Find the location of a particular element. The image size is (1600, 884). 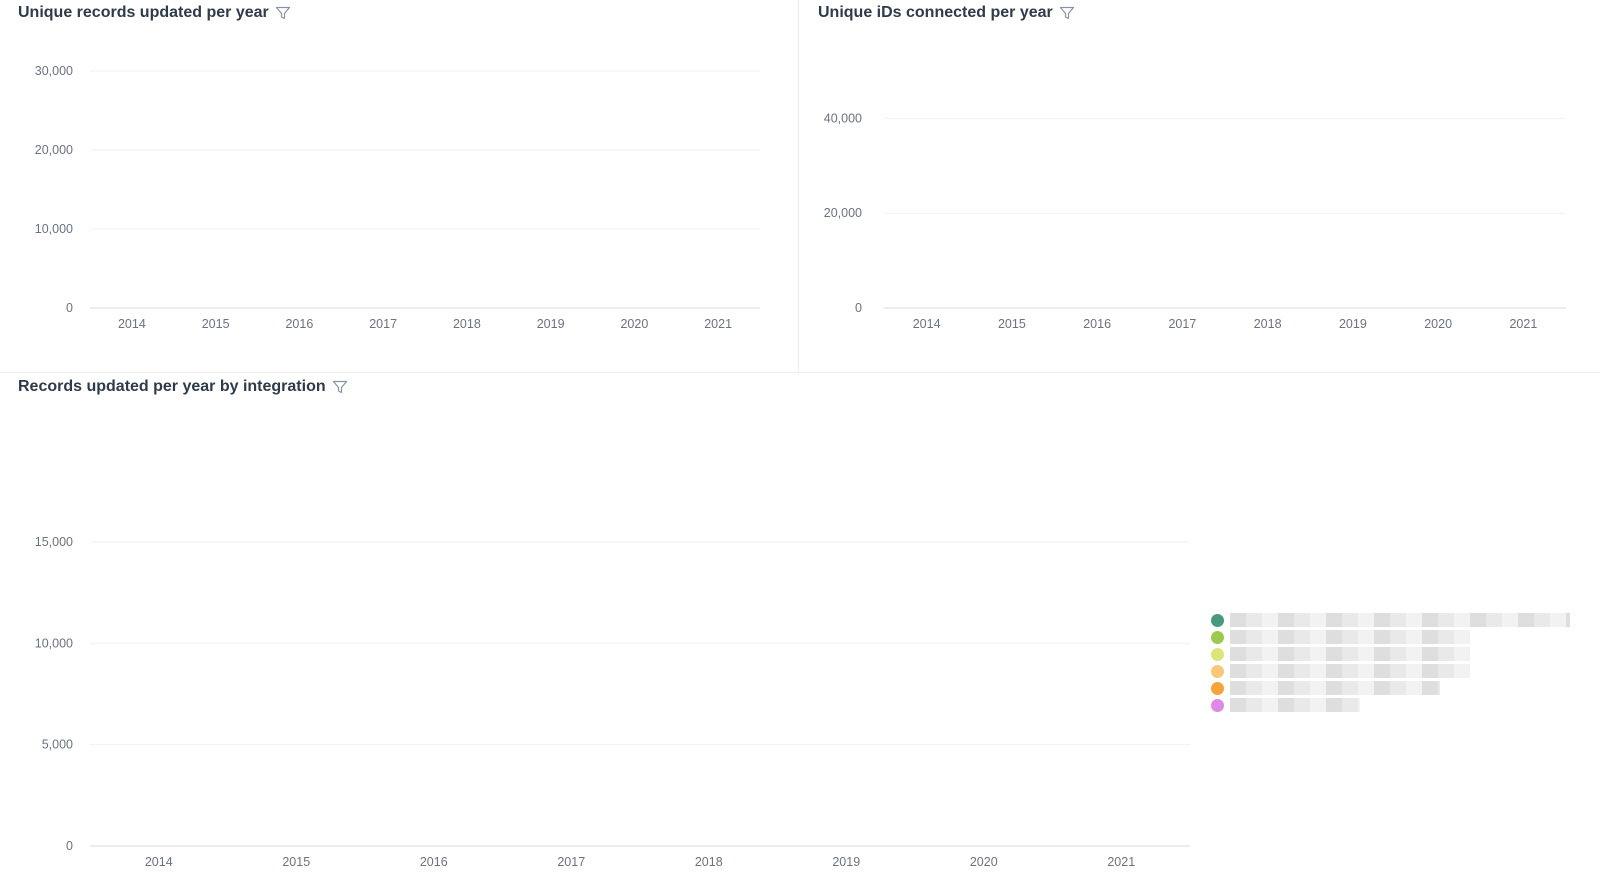

chart-title: Records updated per year by integration is located at coordinates (172, 386).